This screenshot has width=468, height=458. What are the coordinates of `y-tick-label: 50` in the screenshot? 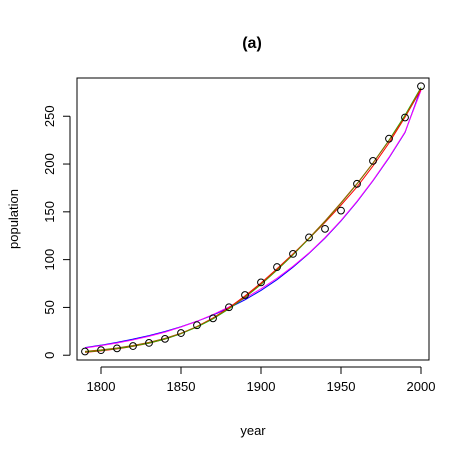 It's located at (49, 307).